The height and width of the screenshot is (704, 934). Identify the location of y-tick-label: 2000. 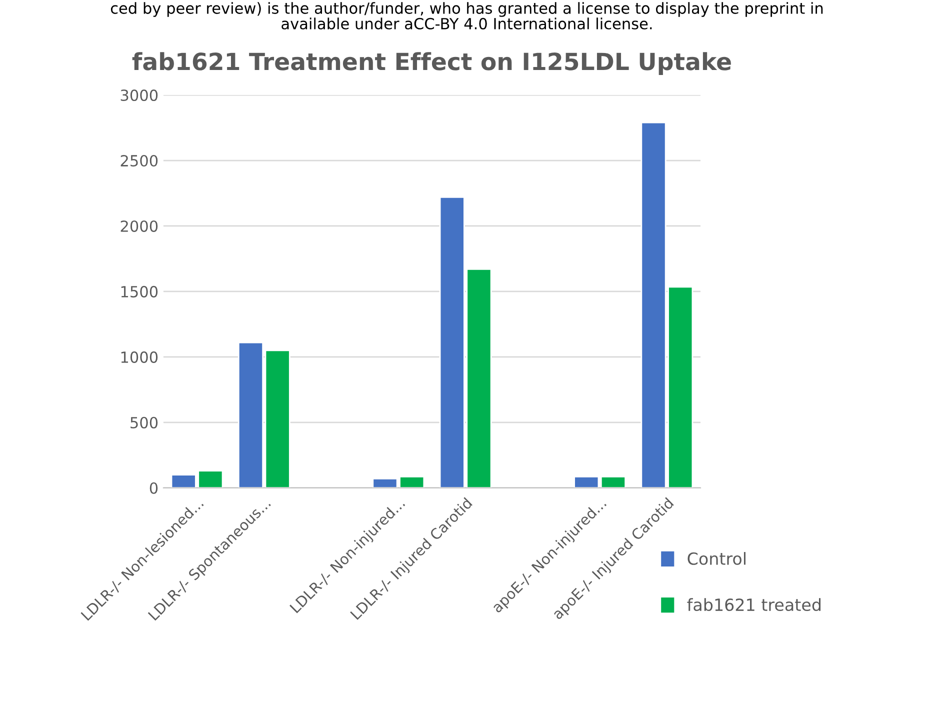
(139, 226).